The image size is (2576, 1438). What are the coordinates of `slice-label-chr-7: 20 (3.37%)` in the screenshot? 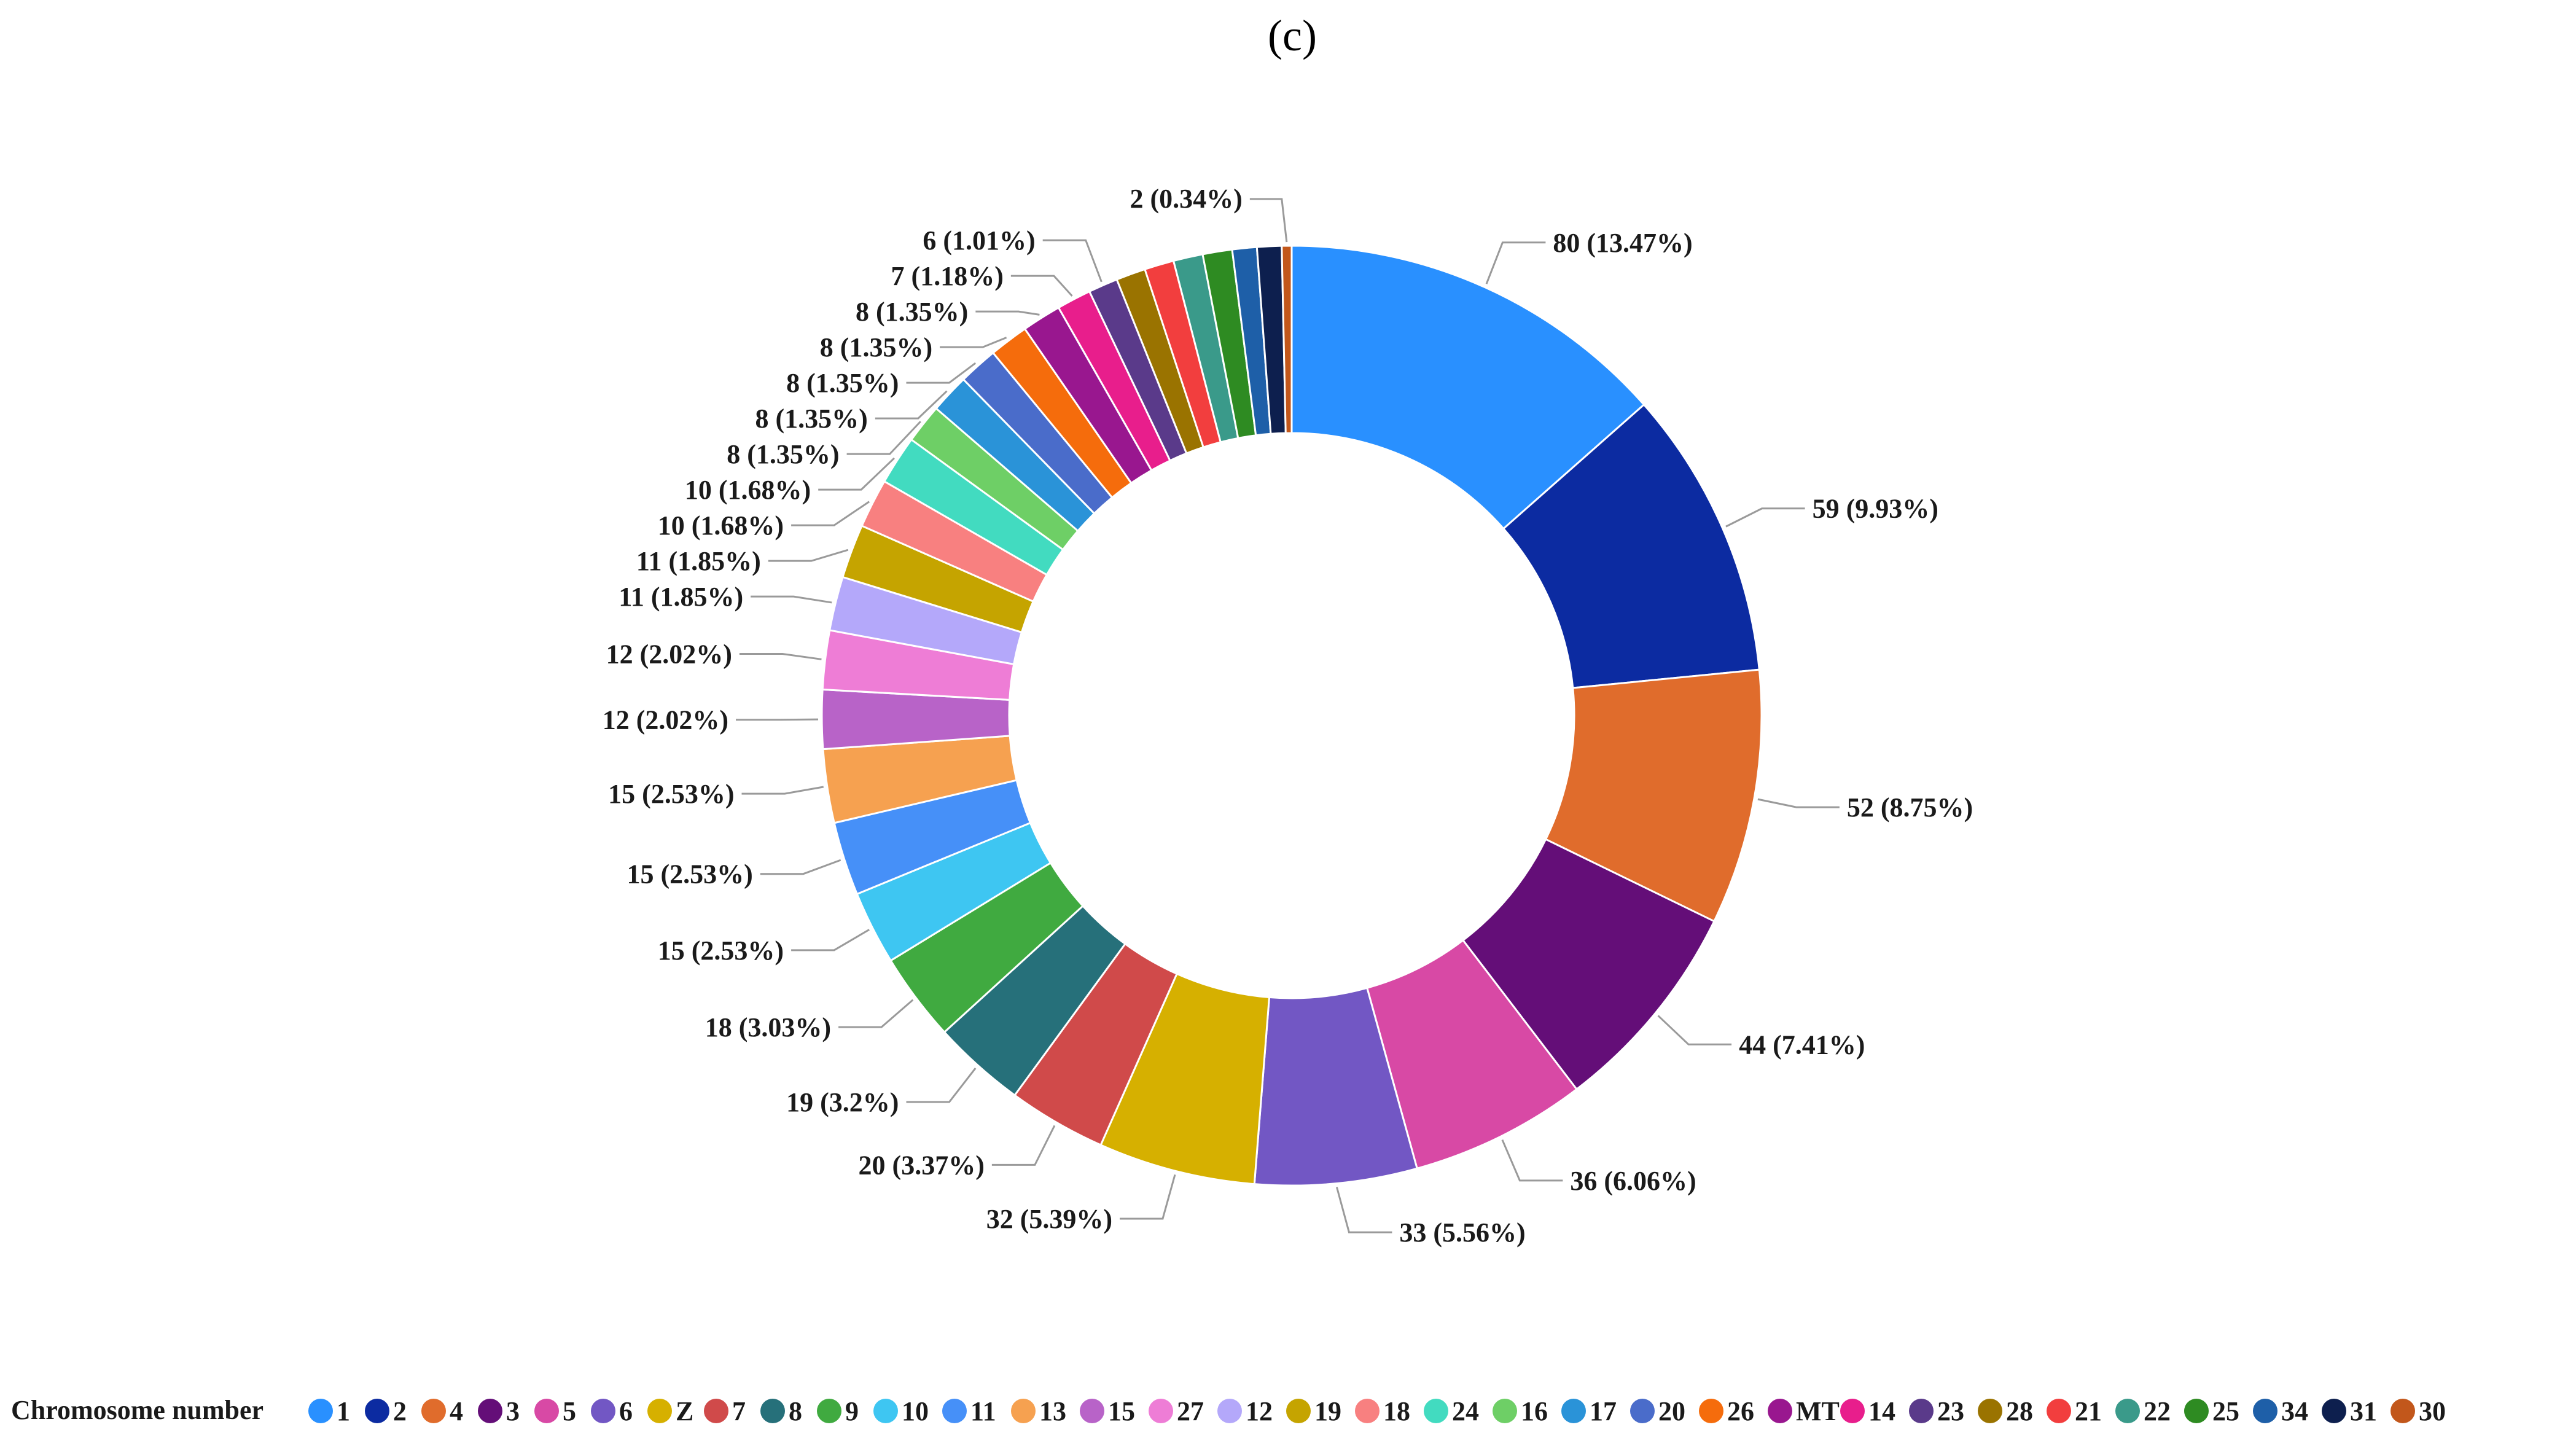 It's located at (922, 1165).